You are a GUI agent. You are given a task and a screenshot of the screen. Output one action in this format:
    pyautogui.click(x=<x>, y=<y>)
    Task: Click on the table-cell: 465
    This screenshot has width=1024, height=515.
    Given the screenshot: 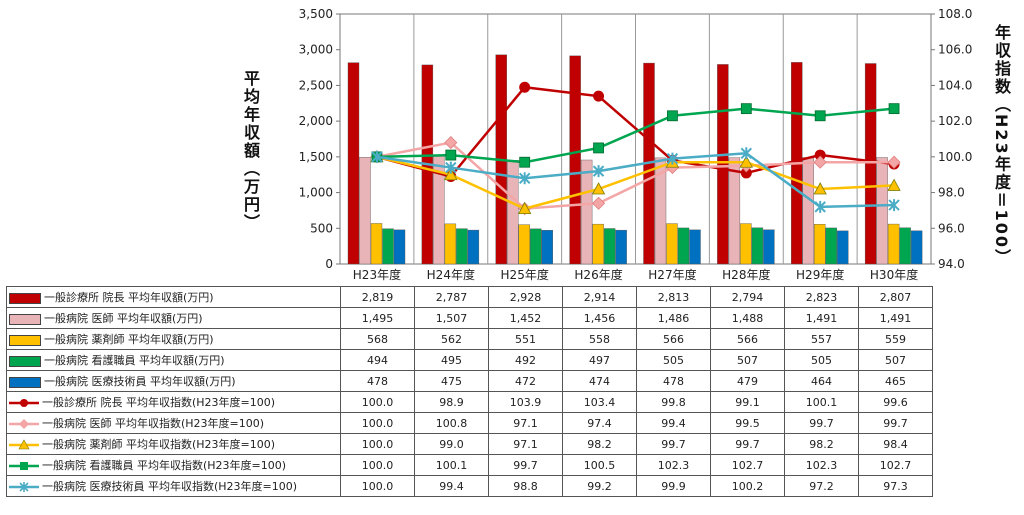 What is the action you would take?
    pyautogui.click(x=895, y=381)
    